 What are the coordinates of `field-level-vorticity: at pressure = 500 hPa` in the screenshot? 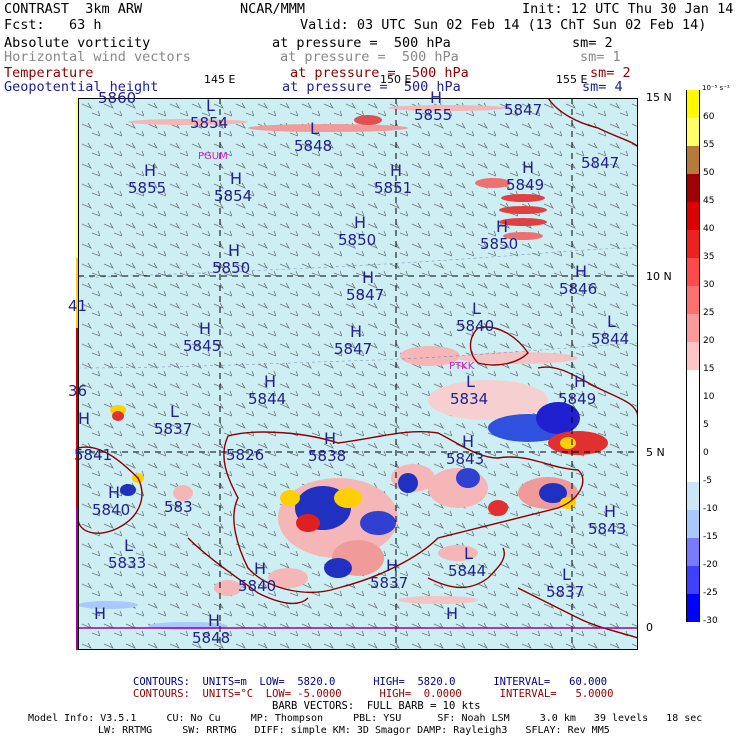 It's located at (361, 43).